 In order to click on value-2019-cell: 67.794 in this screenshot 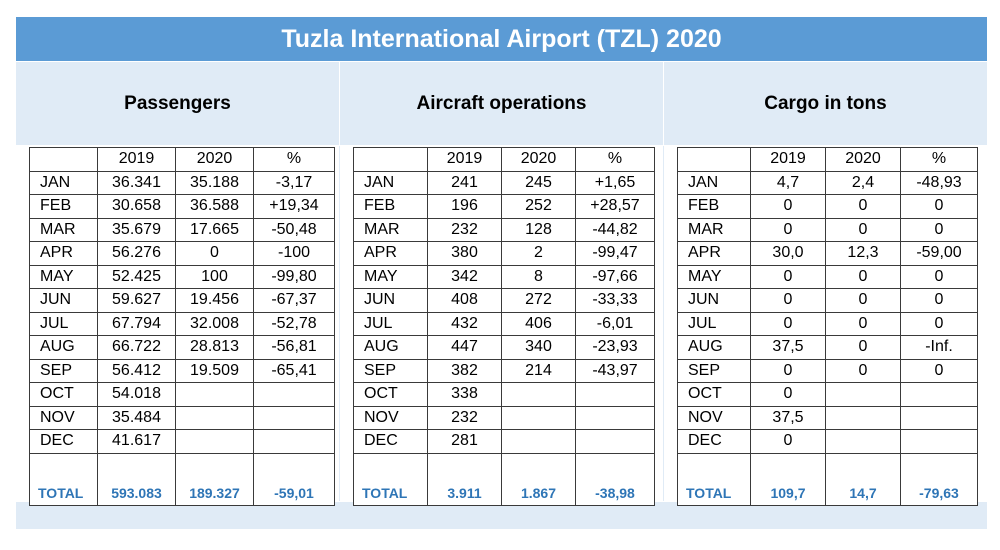, I will do `click(136, 323)`.